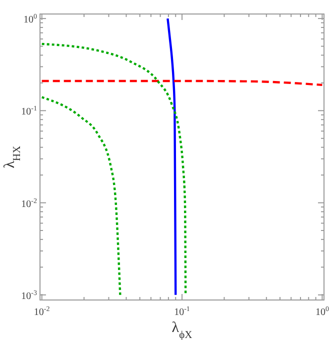 The image size is (332, 340). What do you see at coordinates (322, 311) in the screenshot?
I see `x-tick-label: 10$^{0}$` at bounding box center [322, 311].